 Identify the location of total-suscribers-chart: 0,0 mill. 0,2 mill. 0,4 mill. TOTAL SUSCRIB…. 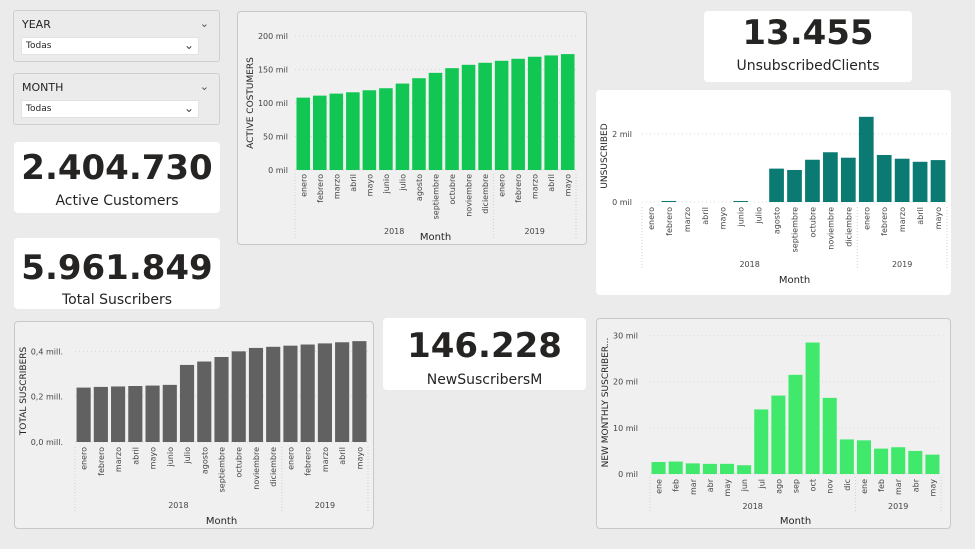
(194, 425).